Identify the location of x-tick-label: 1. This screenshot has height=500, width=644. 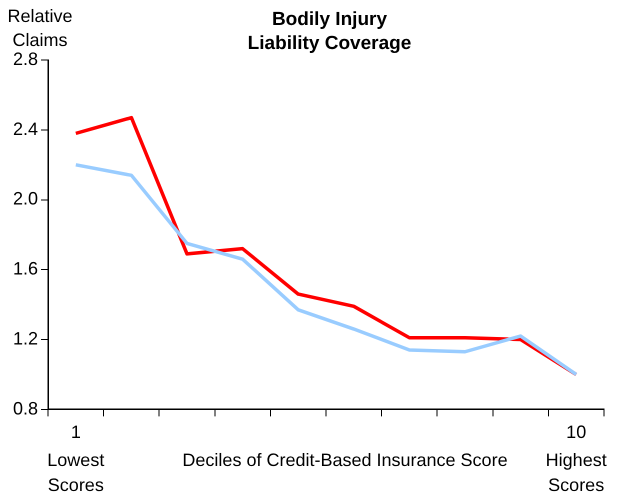
(75, 432).